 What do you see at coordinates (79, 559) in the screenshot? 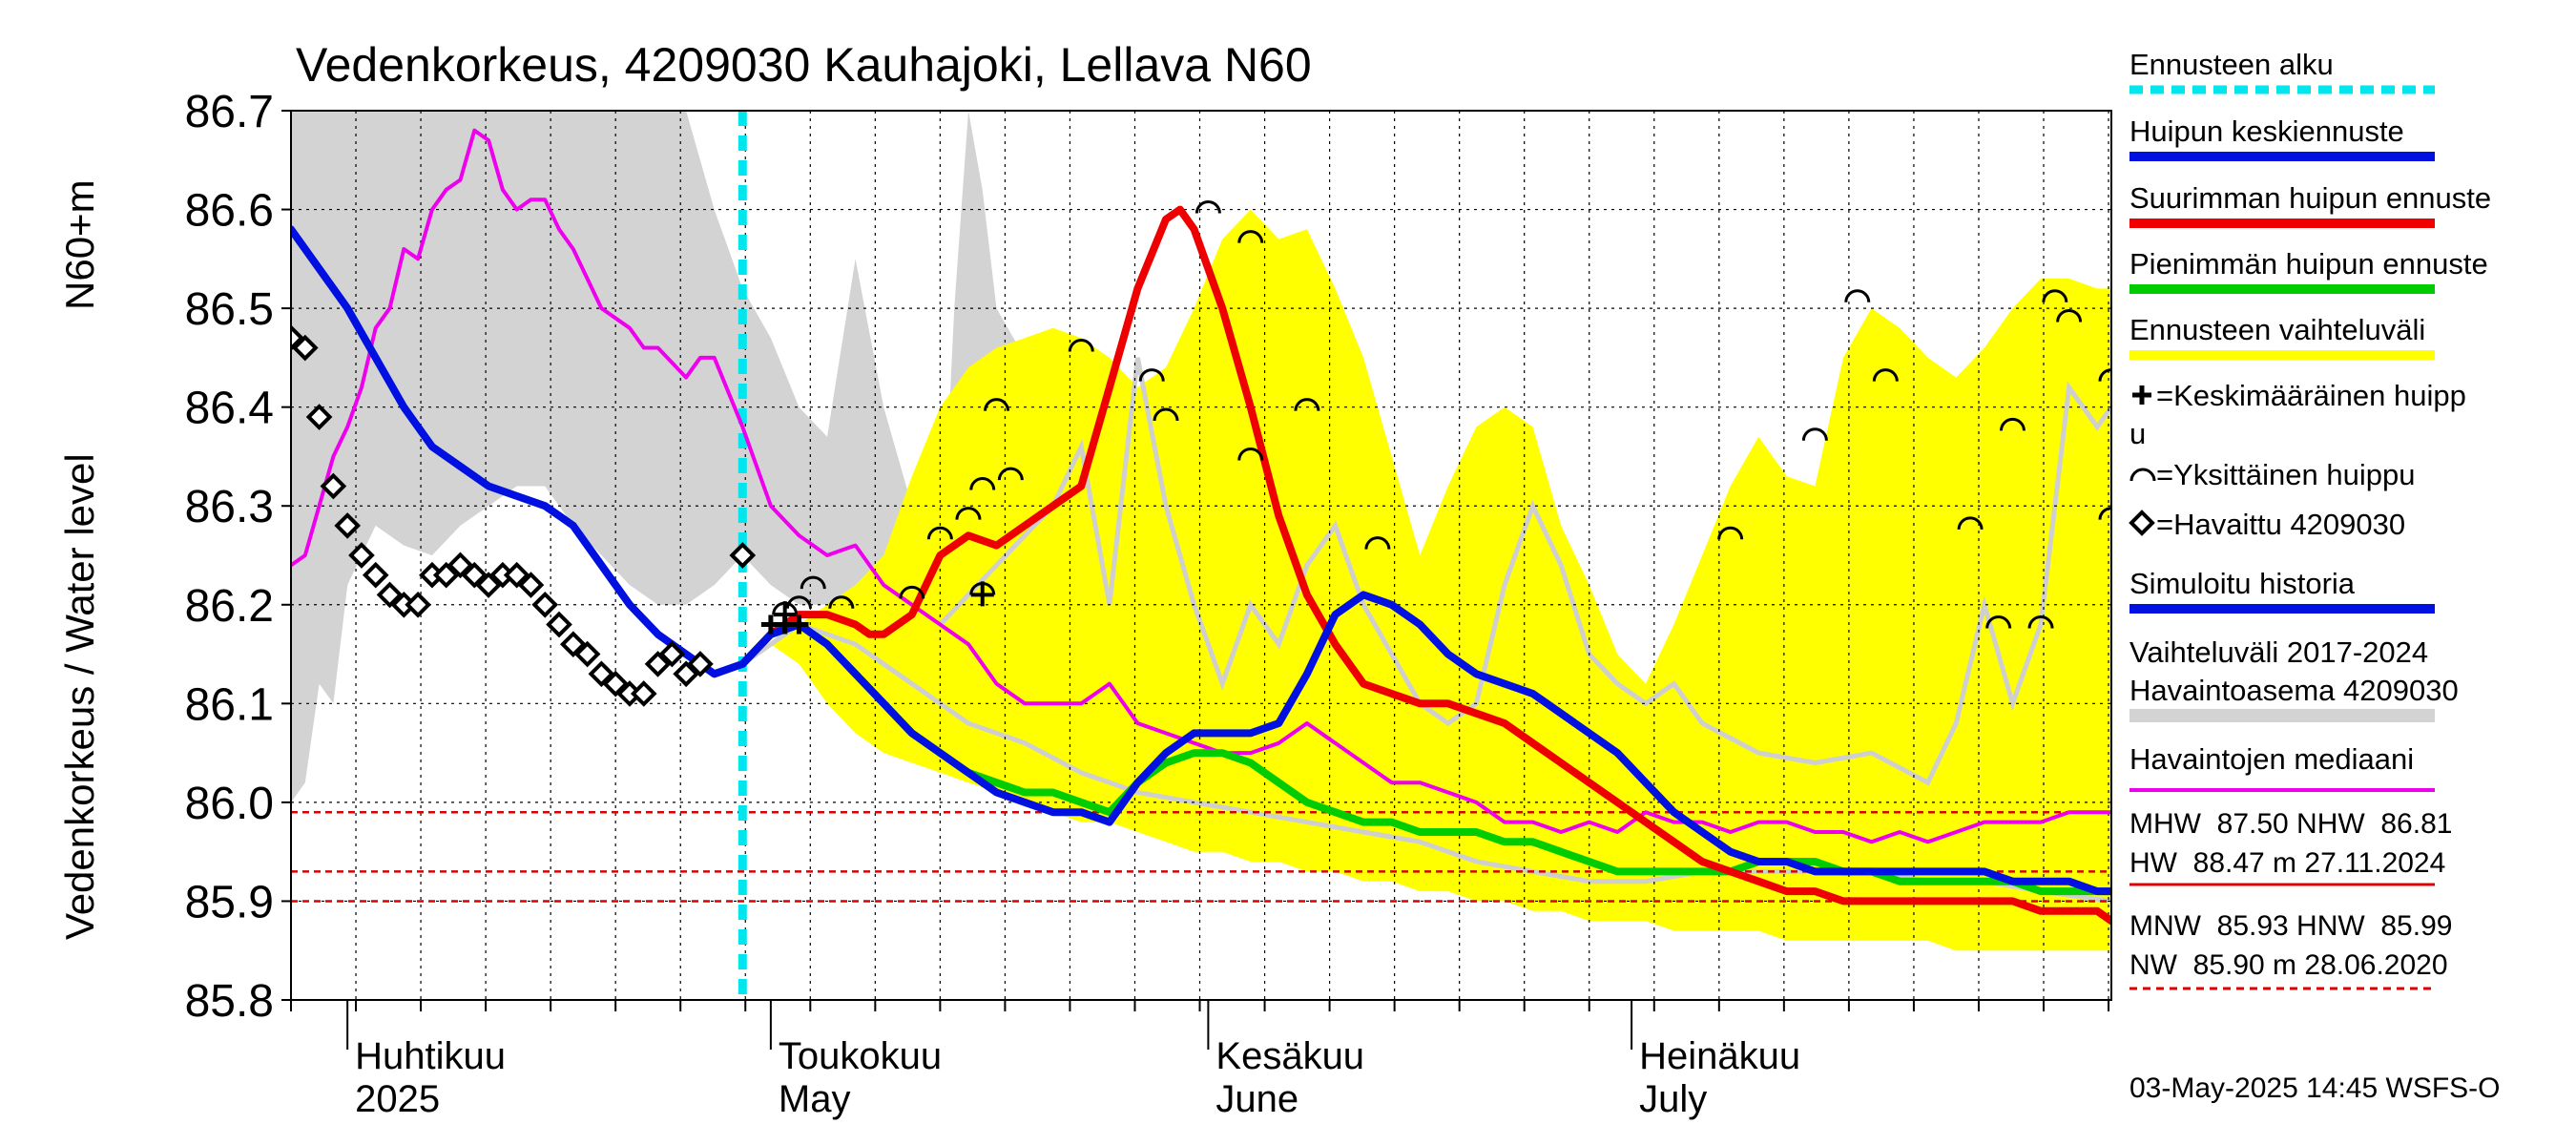
I see `y-axis-labels: Vedenkorkeus / Water level N60+m` at bounding box center [79, 559].